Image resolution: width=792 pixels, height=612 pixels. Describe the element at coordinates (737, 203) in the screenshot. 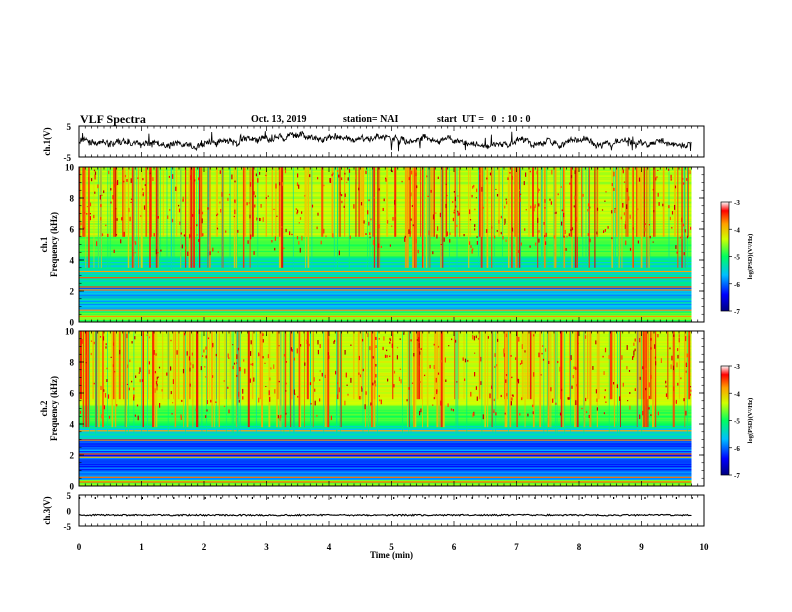

I see `colorbar-tick-label: -3` at that location.